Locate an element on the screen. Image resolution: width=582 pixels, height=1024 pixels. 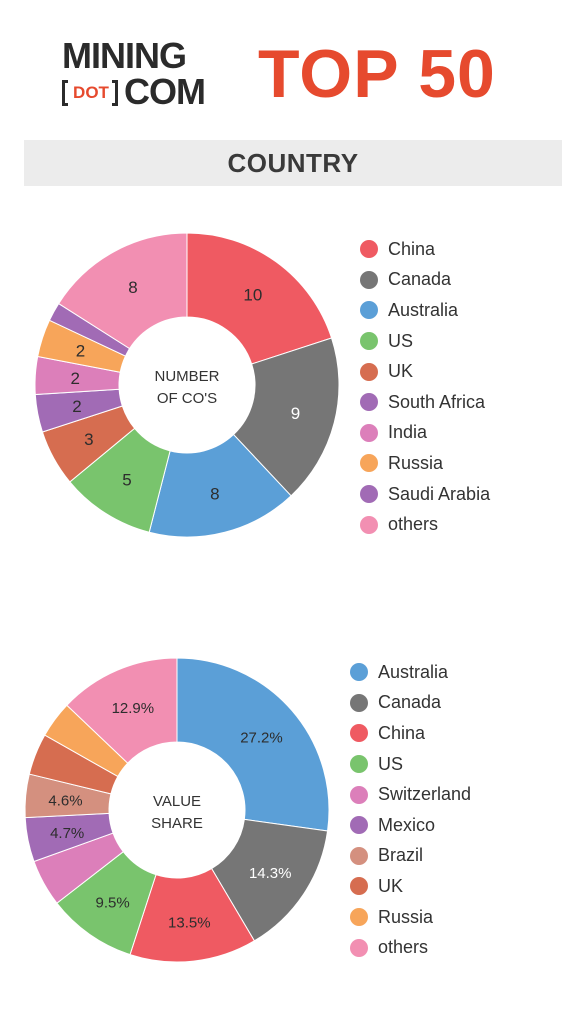
center-label-line-1: VALUE is located at coordinates (177, 801).